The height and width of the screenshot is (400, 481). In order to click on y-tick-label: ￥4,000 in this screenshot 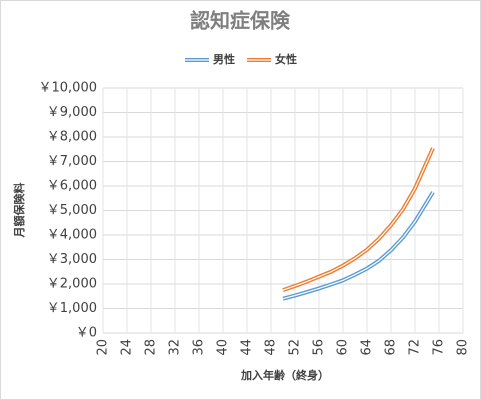, I will do `click(72, 235)`.